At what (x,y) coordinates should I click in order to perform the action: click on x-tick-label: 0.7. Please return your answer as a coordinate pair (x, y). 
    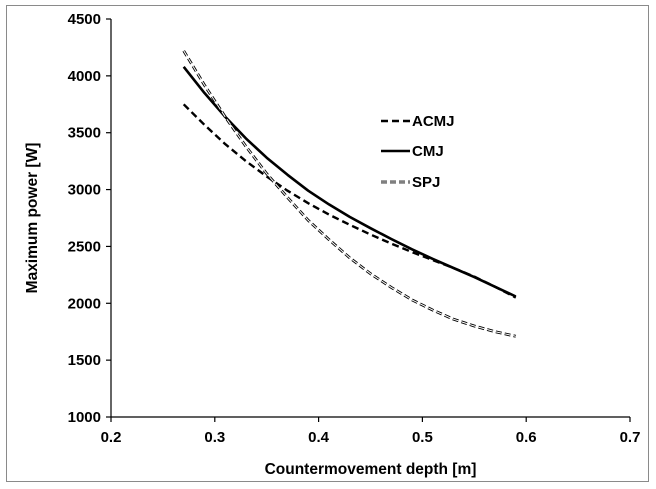
    Looking at the image, I should click on (630, 437).